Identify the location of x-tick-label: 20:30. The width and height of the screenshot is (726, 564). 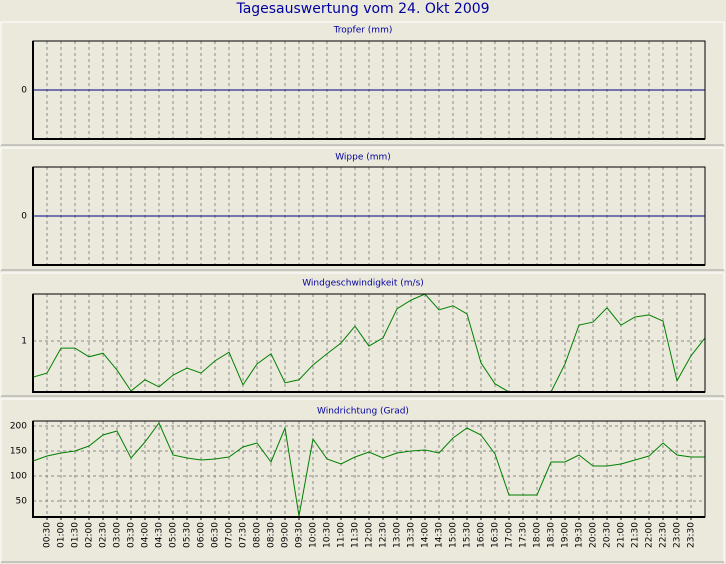
(608, 535).